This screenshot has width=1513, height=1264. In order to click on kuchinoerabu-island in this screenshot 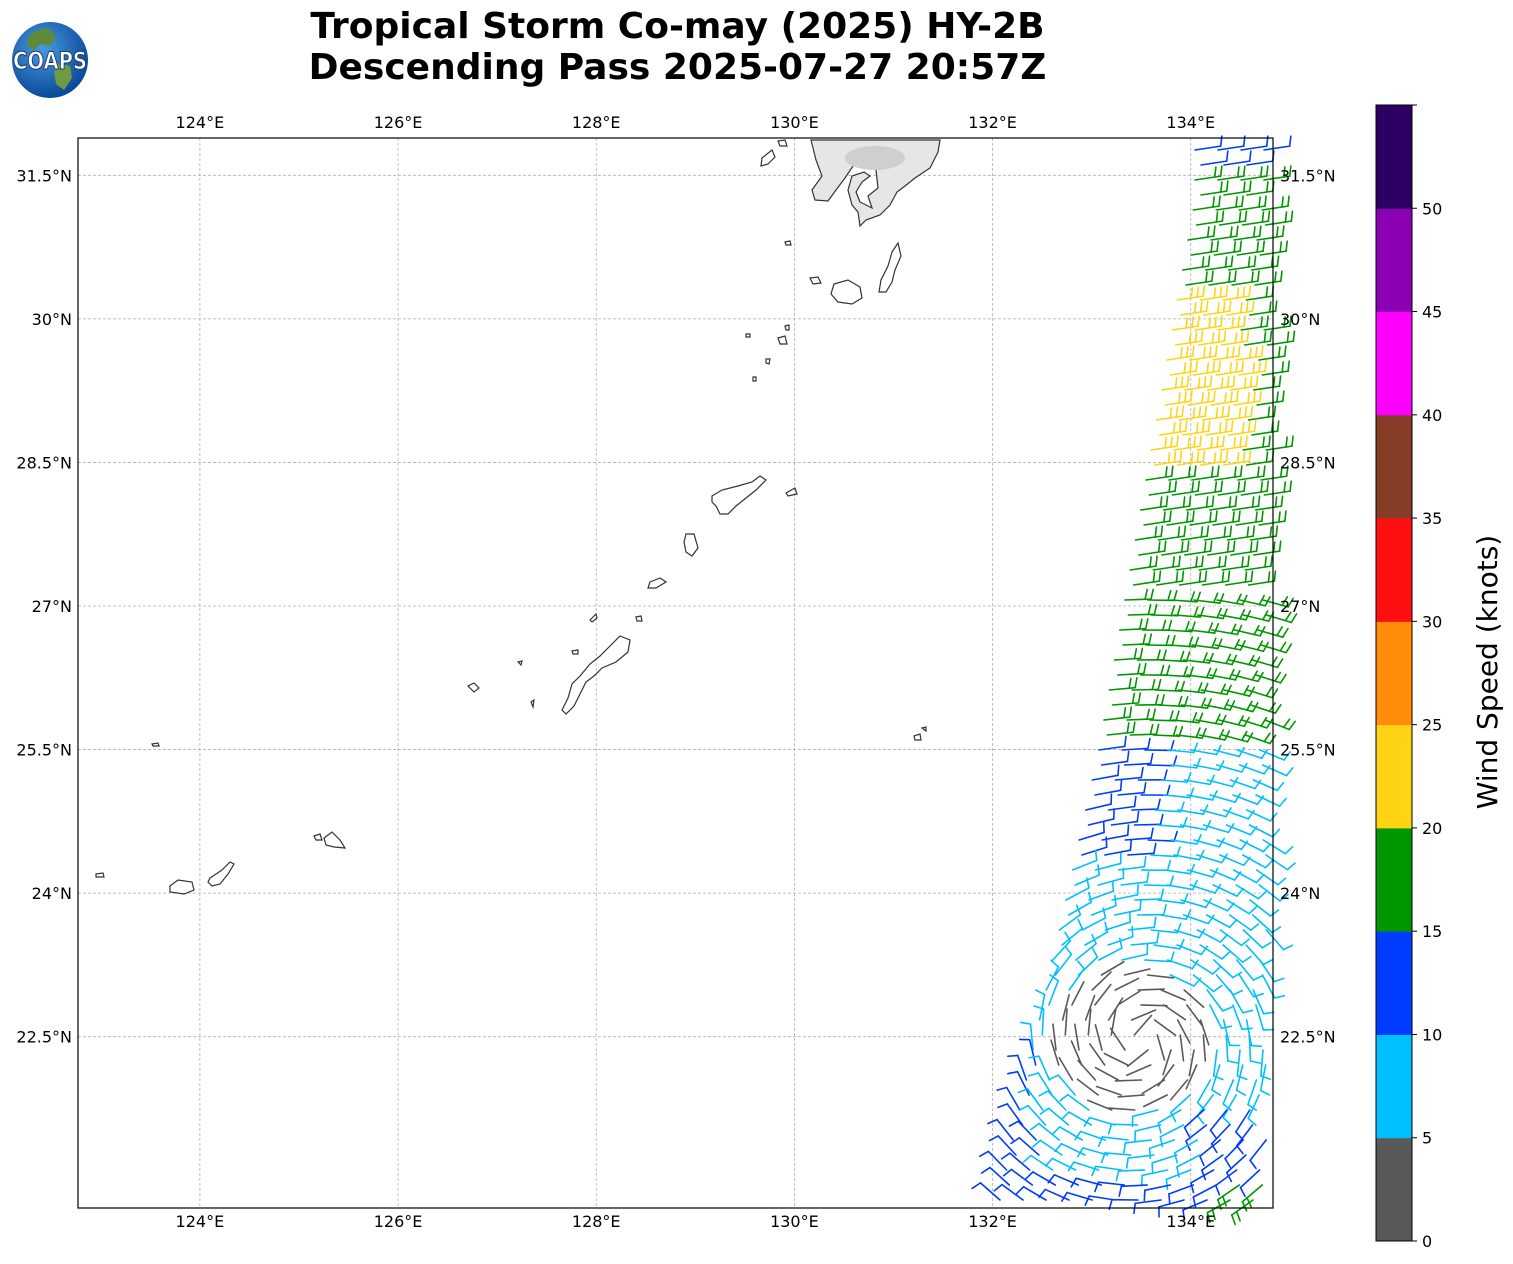, I will do `click(815, 280)`.